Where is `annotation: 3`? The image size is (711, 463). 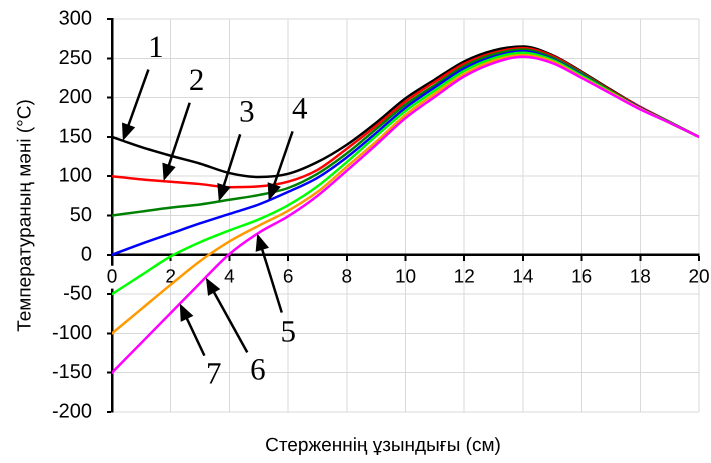
annotation: 3 is located at coordinates (247, 110).